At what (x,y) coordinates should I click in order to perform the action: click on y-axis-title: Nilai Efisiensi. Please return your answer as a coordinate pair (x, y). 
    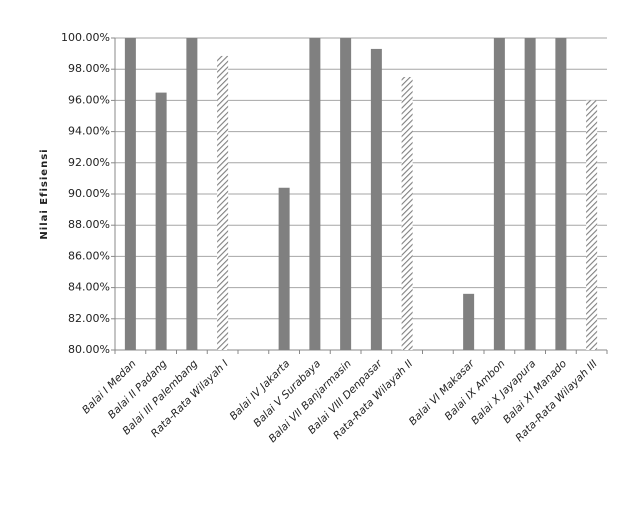
    Looking at the image, I should click on (44, 193).